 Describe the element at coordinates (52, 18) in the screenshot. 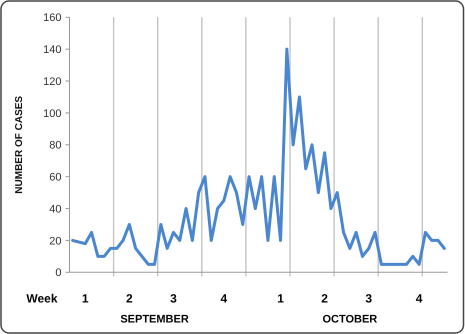

I see `y-tick-label: 160` at that location.